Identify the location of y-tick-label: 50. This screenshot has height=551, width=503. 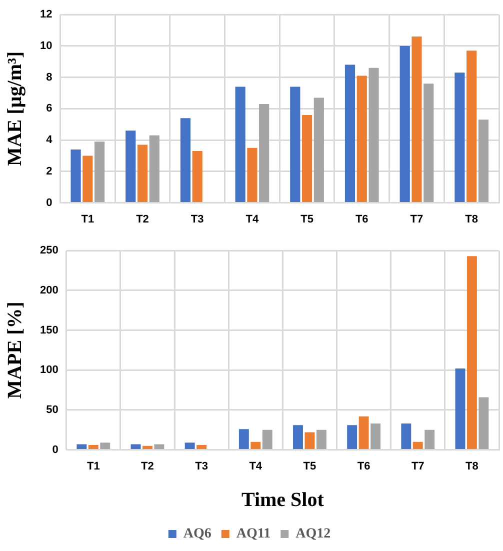
(52, 410).